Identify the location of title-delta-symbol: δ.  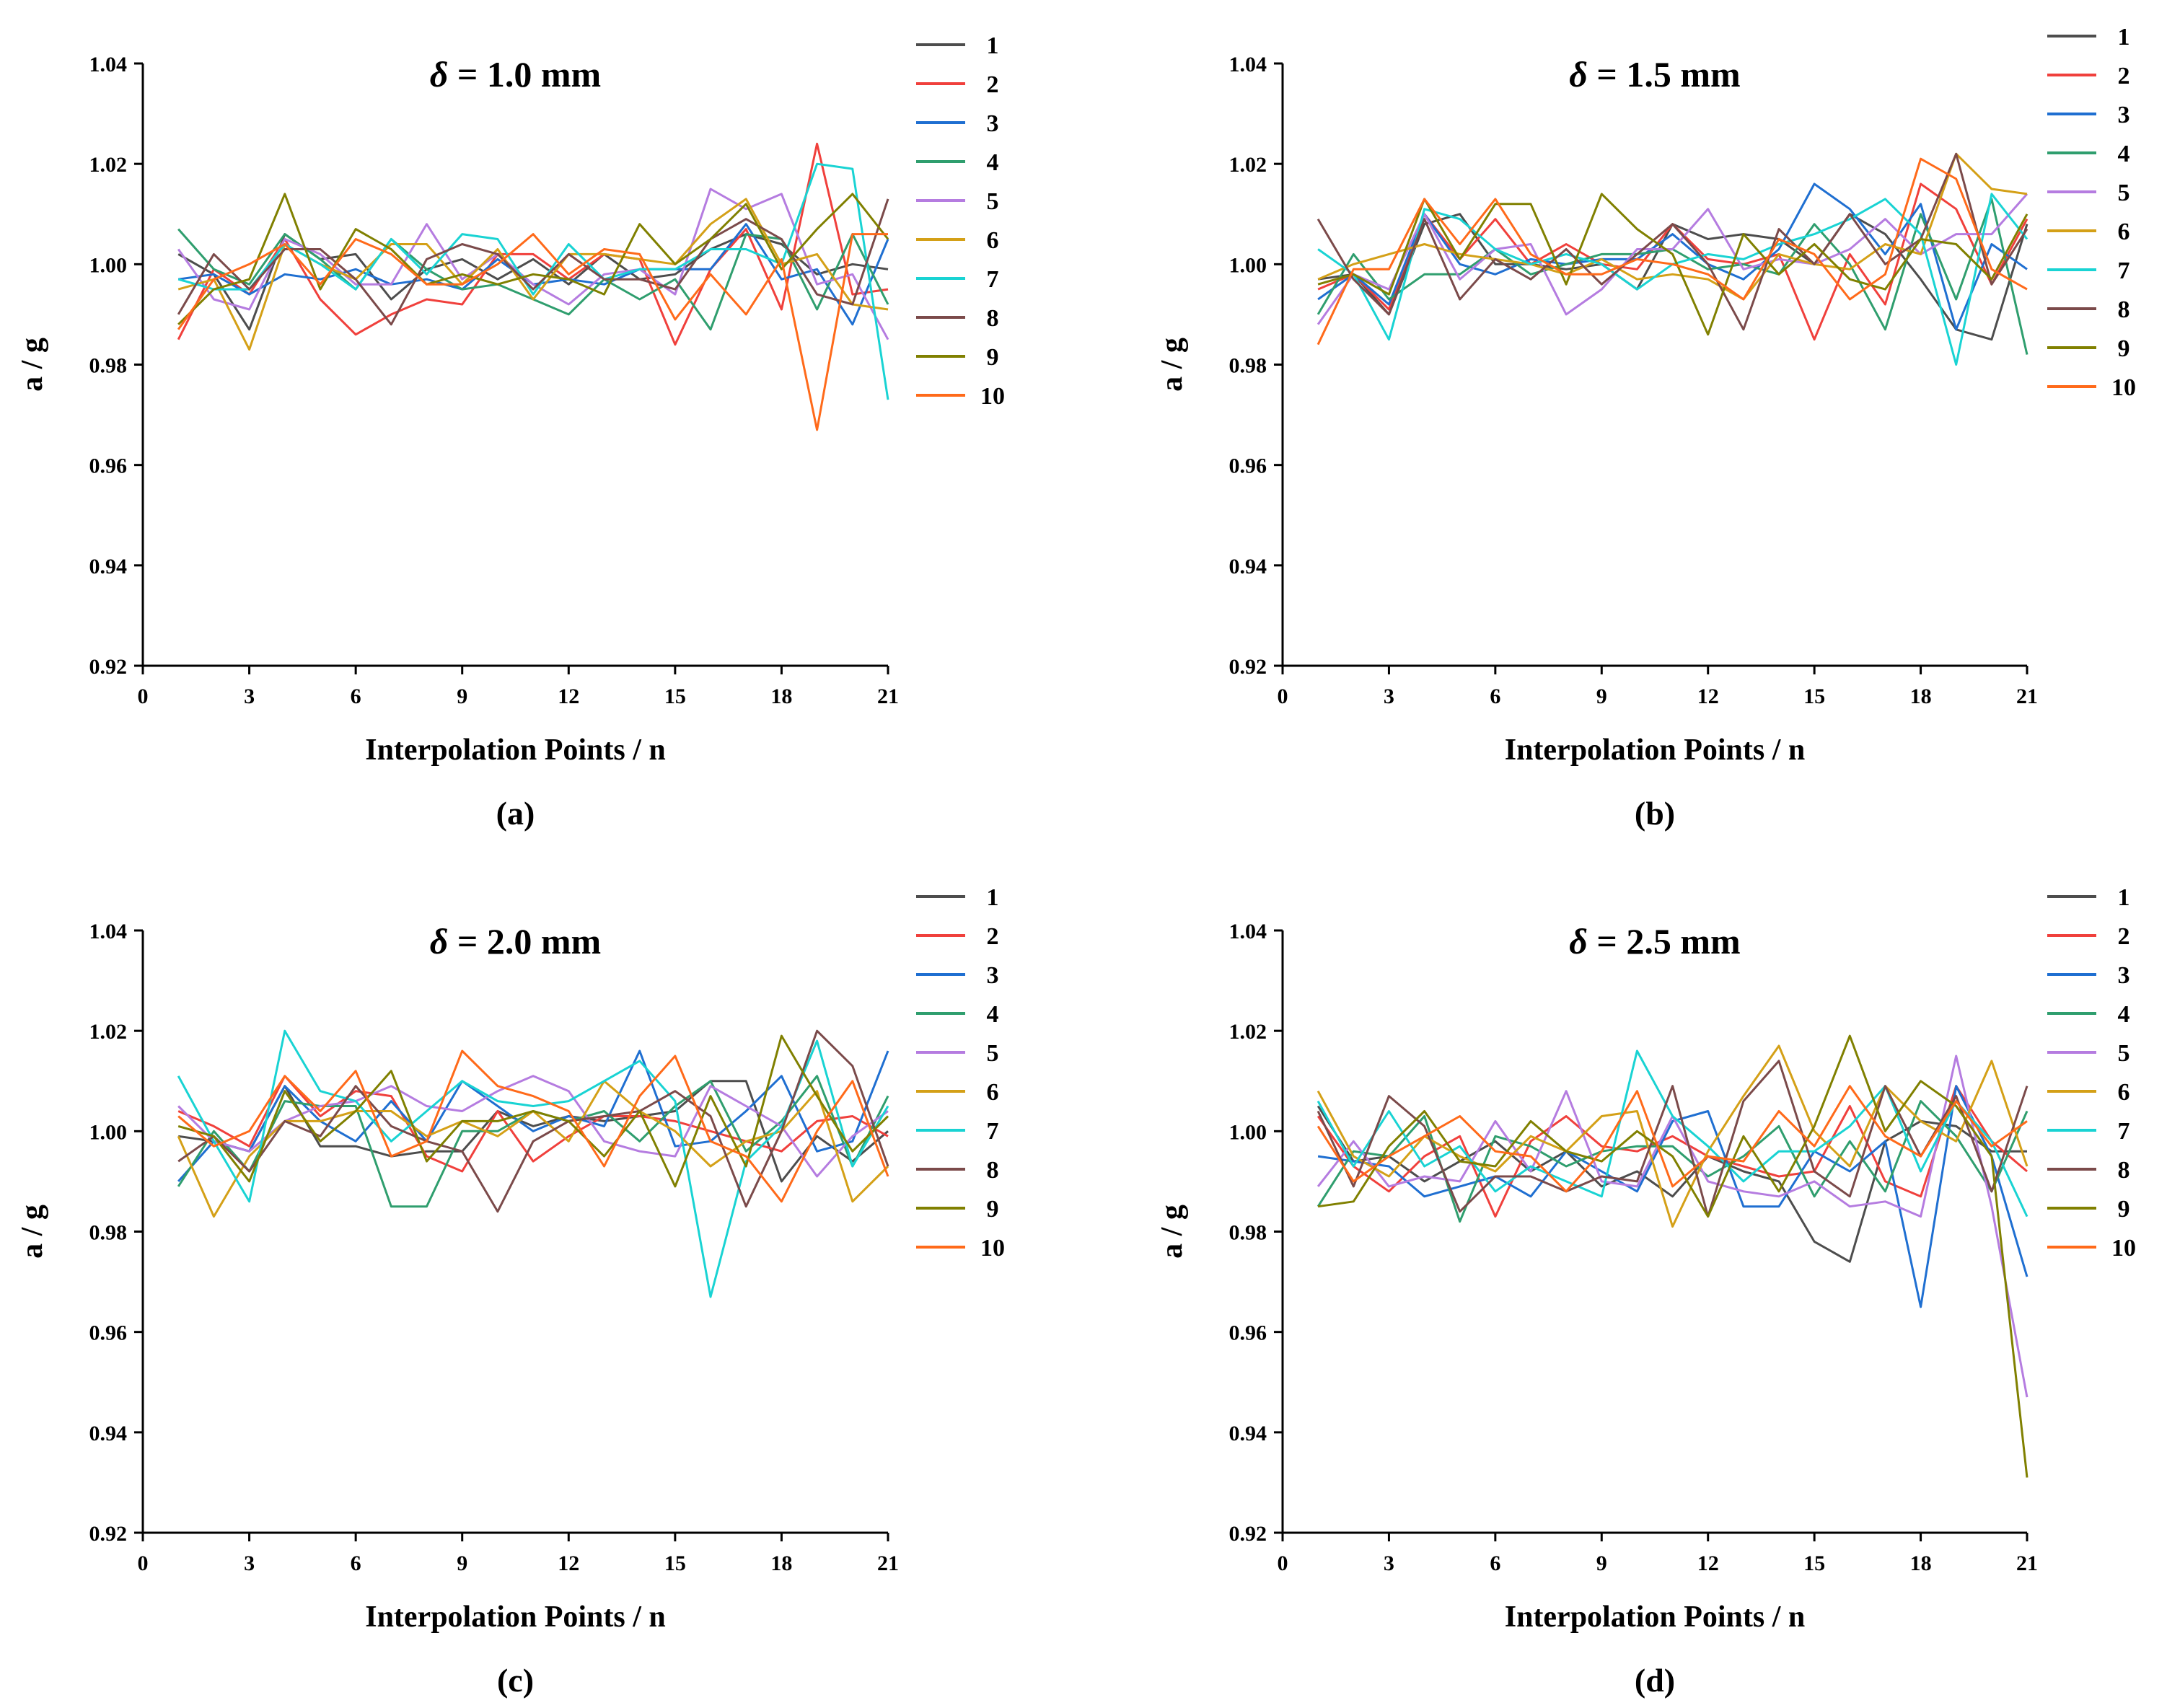
(439, 941).